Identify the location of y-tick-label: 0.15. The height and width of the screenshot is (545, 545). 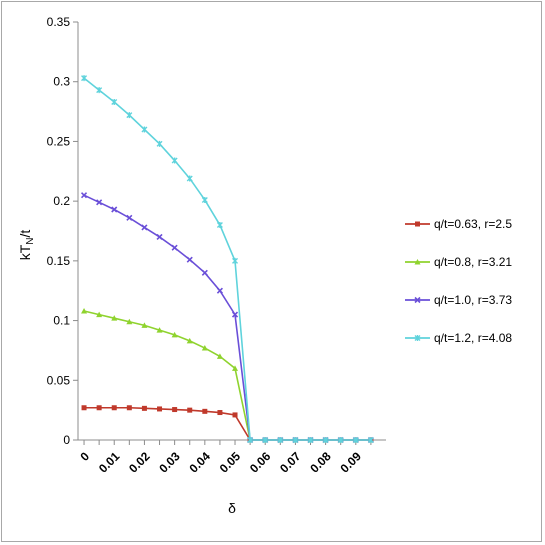
(59, 261).